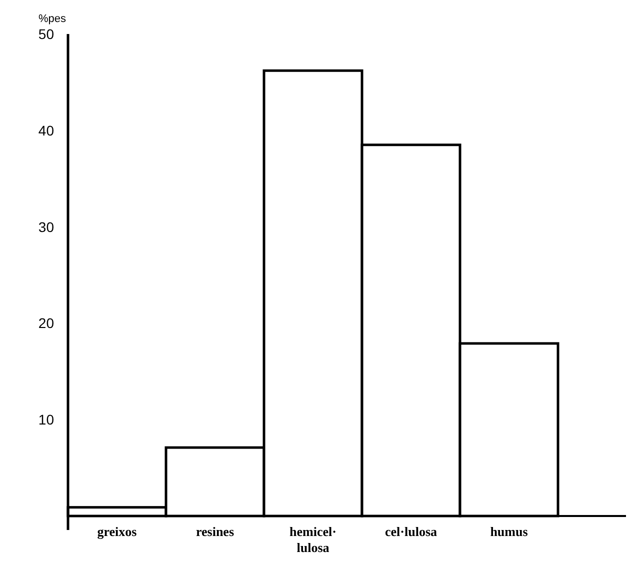 This screenshot has height=568, width=640. Describe the element at coordinates (46, 323) in the screenshot. I see `y-tick-label: 20` at that location.